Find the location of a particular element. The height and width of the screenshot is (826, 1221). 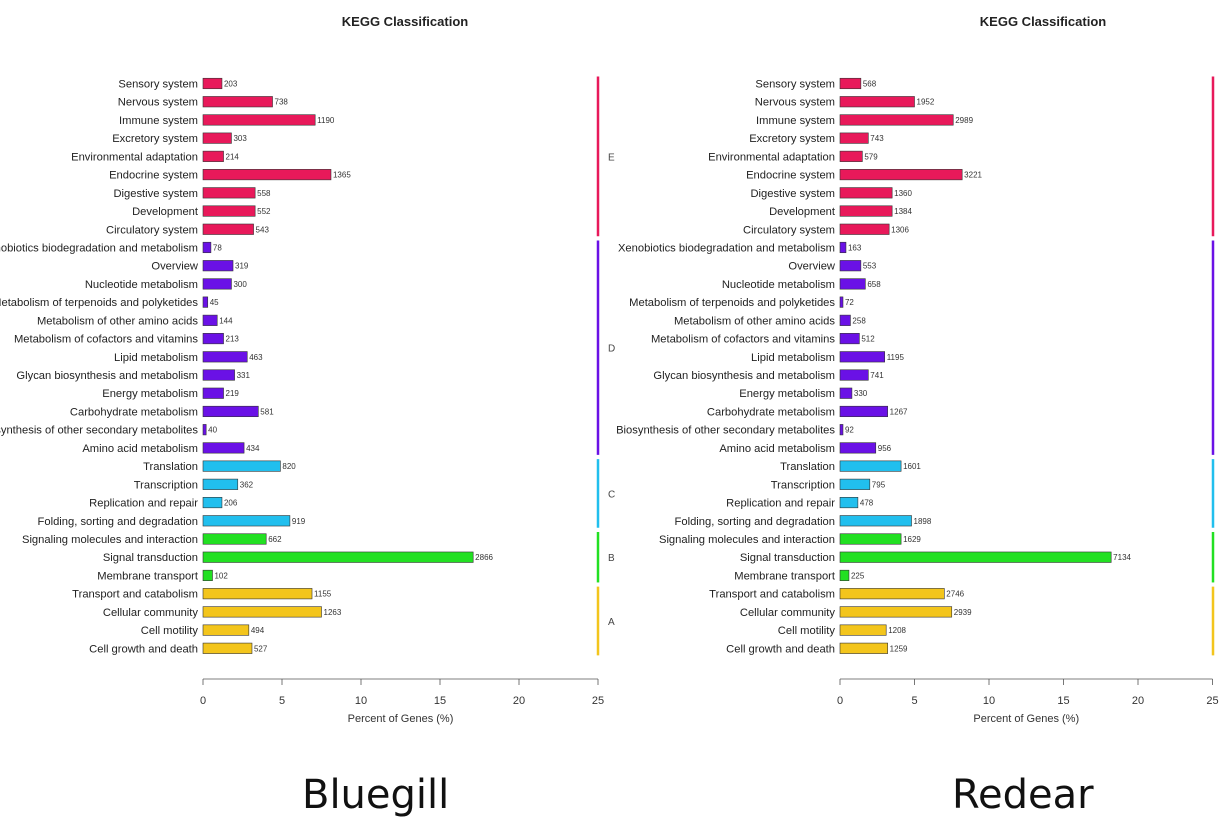

category-label: Energy metabolism is located at coordinates (150, 394).